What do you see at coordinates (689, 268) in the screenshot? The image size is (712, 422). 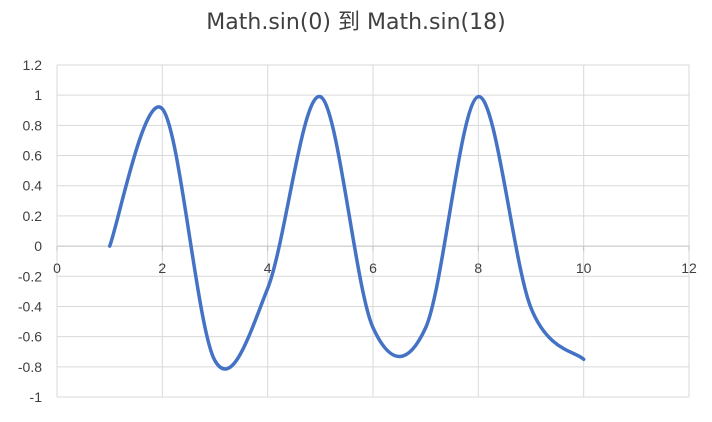 I see `x-tick-label: 12` at bounding box center [689, 268].